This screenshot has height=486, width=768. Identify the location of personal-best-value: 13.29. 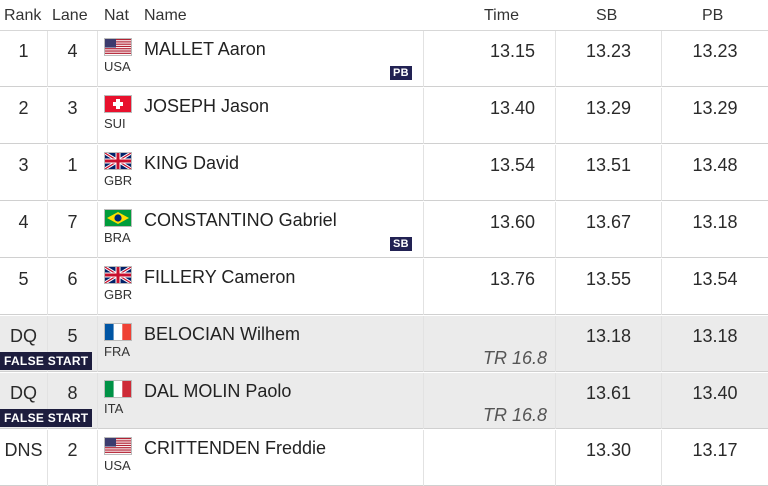
(715, 108).